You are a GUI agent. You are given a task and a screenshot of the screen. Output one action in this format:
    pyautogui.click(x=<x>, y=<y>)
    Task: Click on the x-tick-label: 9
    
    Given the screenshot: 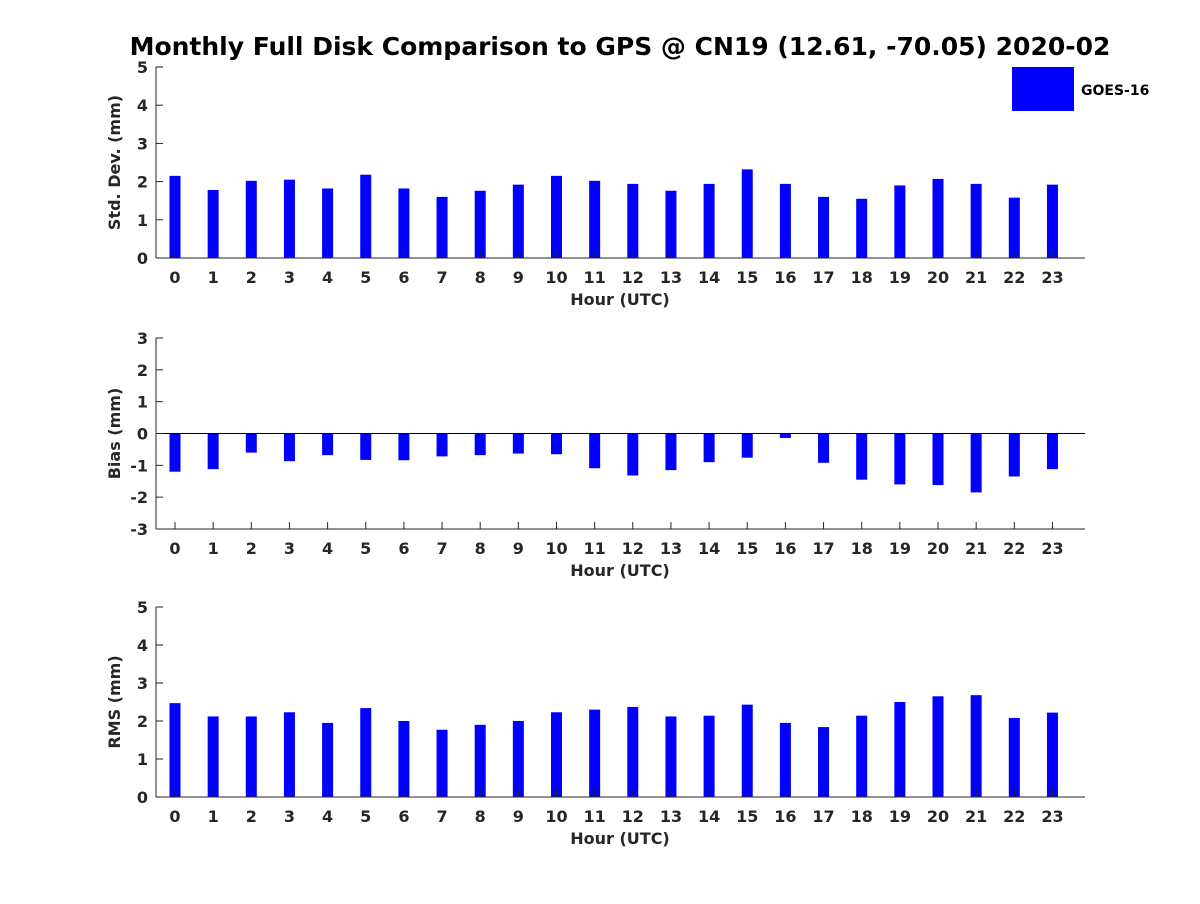 What is the action you would take?
    pyautogui.click(x=518, y=277)
    